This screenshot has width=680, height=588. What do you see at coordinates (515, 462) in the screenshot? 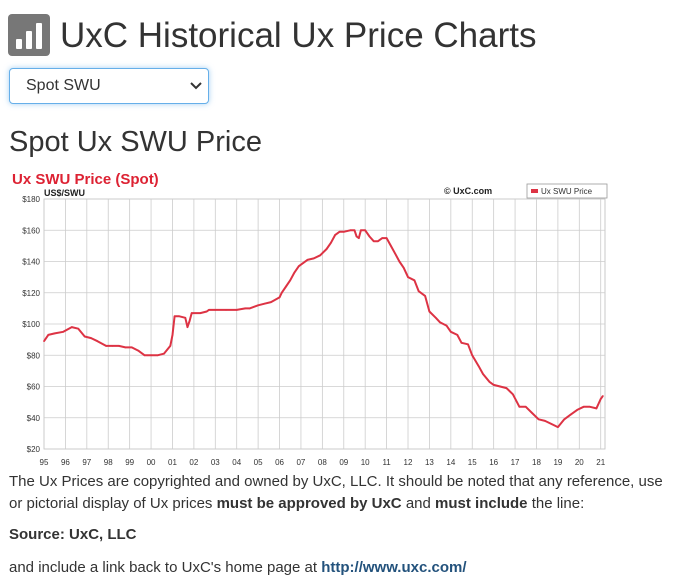
I see `x-tick-label: 17` at bounding box center [515, 462].